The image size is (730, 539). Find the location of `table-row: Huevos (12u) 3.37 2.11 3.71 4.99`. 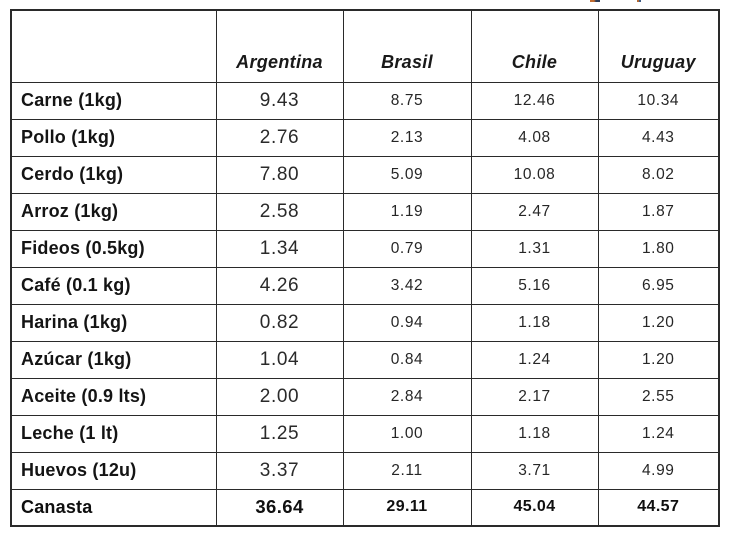

table-row: Huevos (12u) 3.37 2.11 3.71 4.99 is located at coordinates (365, 470).